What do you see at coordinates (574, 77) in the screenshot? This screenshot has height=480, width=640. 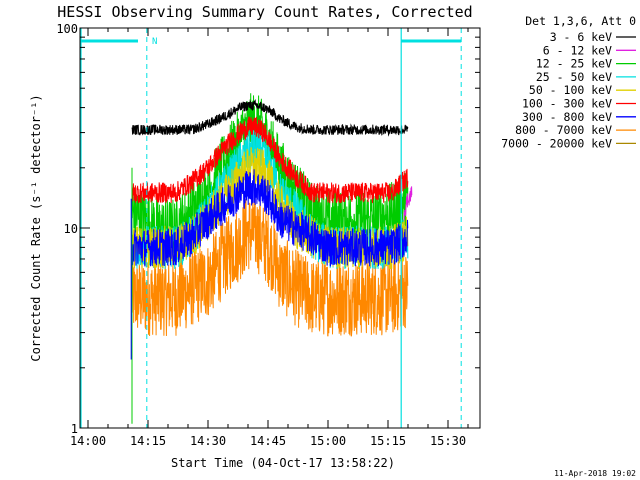 I see `legend-entry-label: 25 - 50 keV` at bounding box center [574, 77].